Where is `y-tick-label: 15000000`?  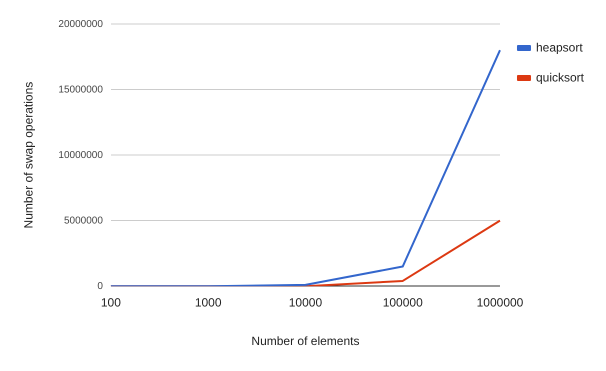 y-tick-label: 15000000 is located at coordinates (81, 90).